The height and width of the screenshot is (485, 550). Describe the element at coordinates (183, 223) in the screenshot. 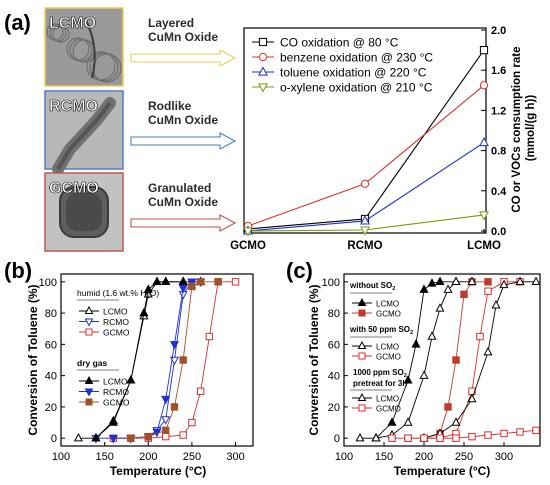

I see `arrow-gcmo` at that location.